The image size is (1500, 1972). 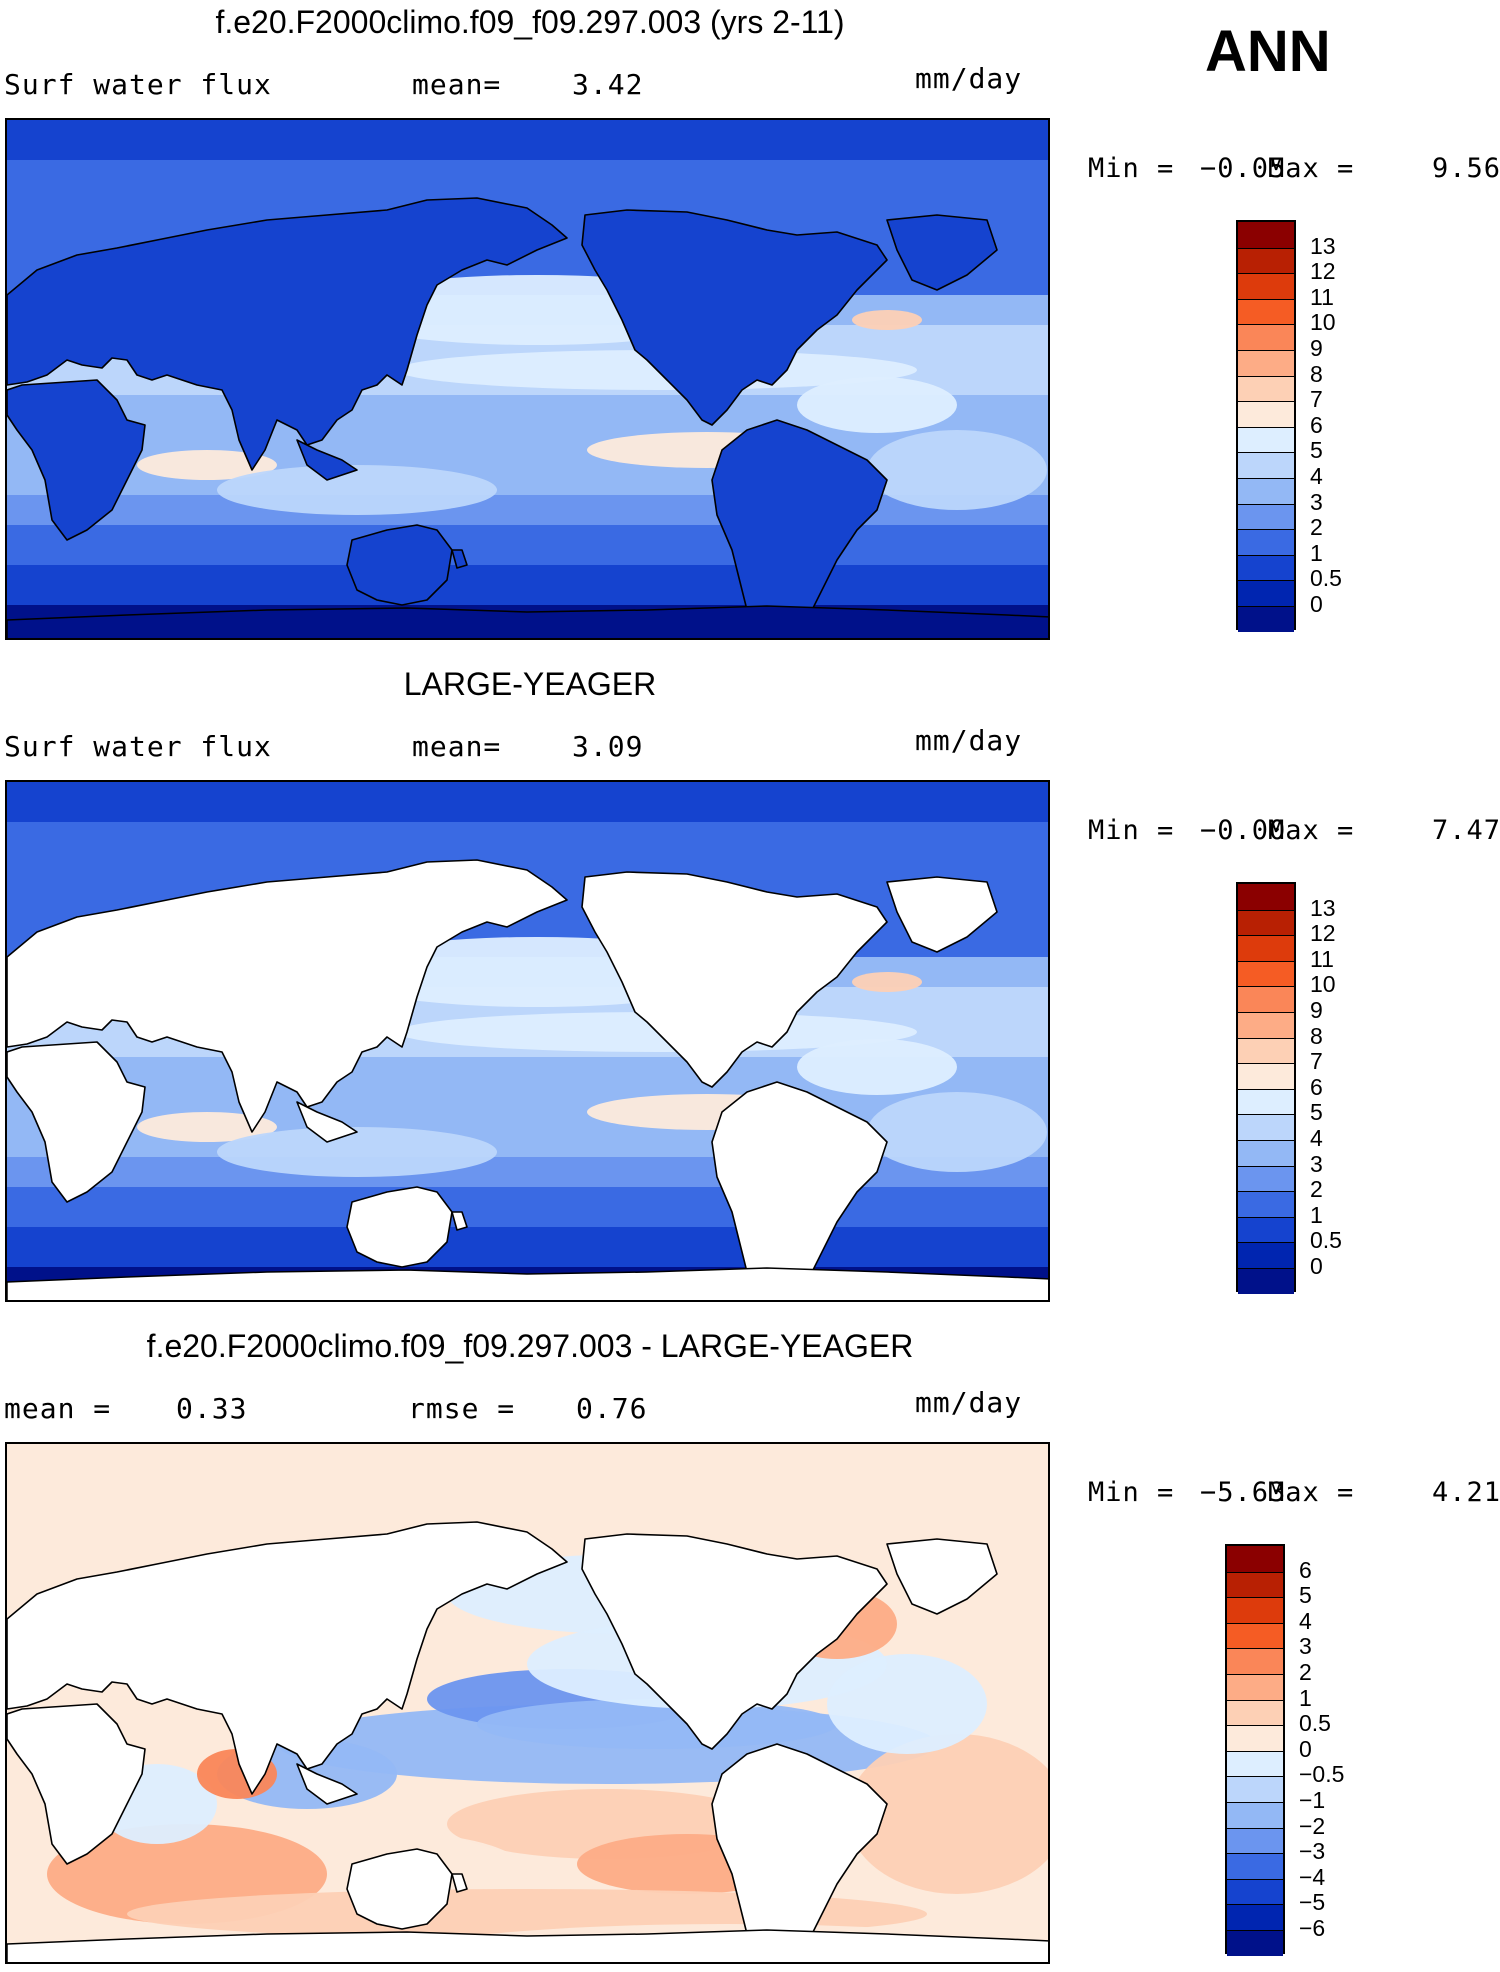 What do you see at coordinates (1323, 322) in the screenshot?
I see `colorbar-tick-label: 10` at bounding box center [1323, 322].